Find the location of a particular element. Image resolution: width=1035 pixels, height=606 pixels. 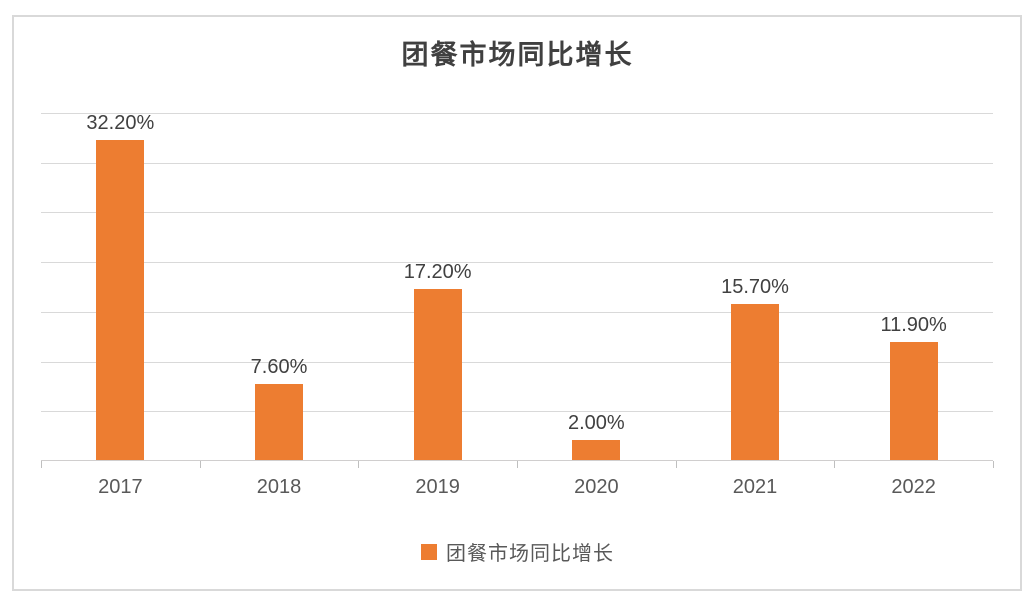

bar-2018 is located at coordinates (279, 422).